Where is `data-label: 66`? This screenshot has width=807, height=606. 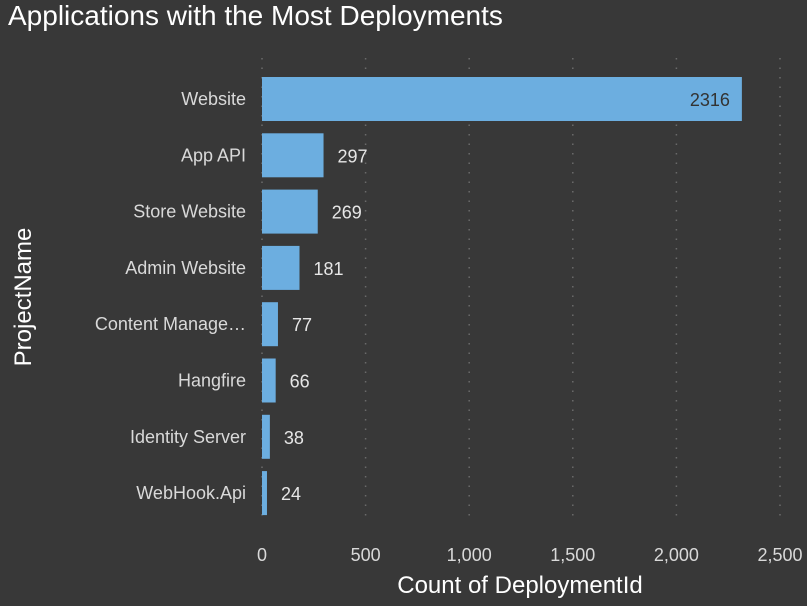
data-label: 66 is located at coordinates (300, 382).